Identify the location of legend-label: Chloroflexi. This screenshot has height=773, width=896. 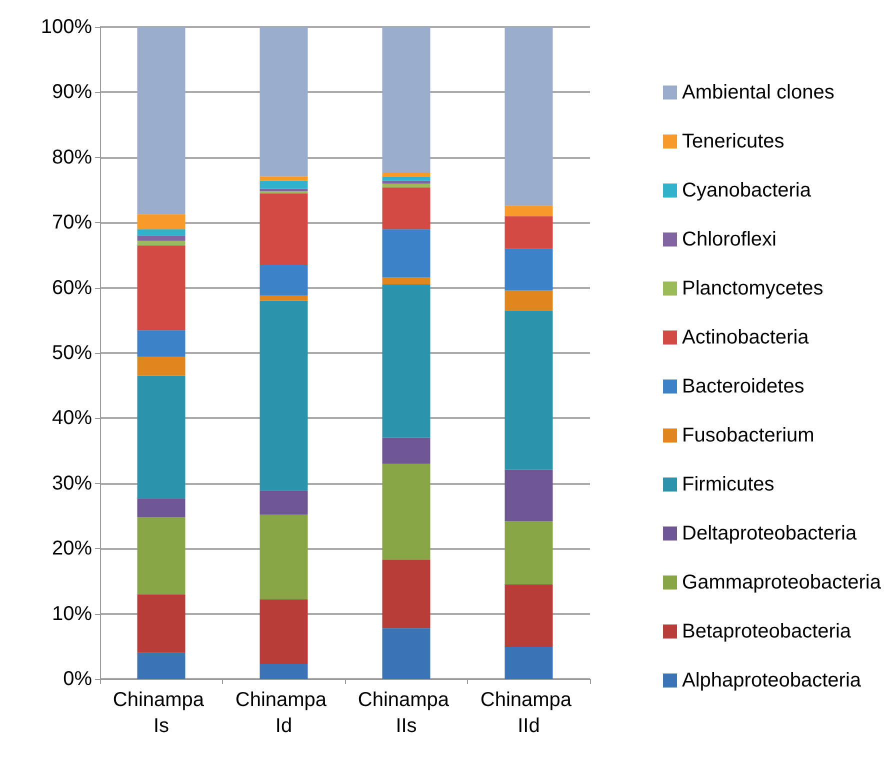
(729, 239).